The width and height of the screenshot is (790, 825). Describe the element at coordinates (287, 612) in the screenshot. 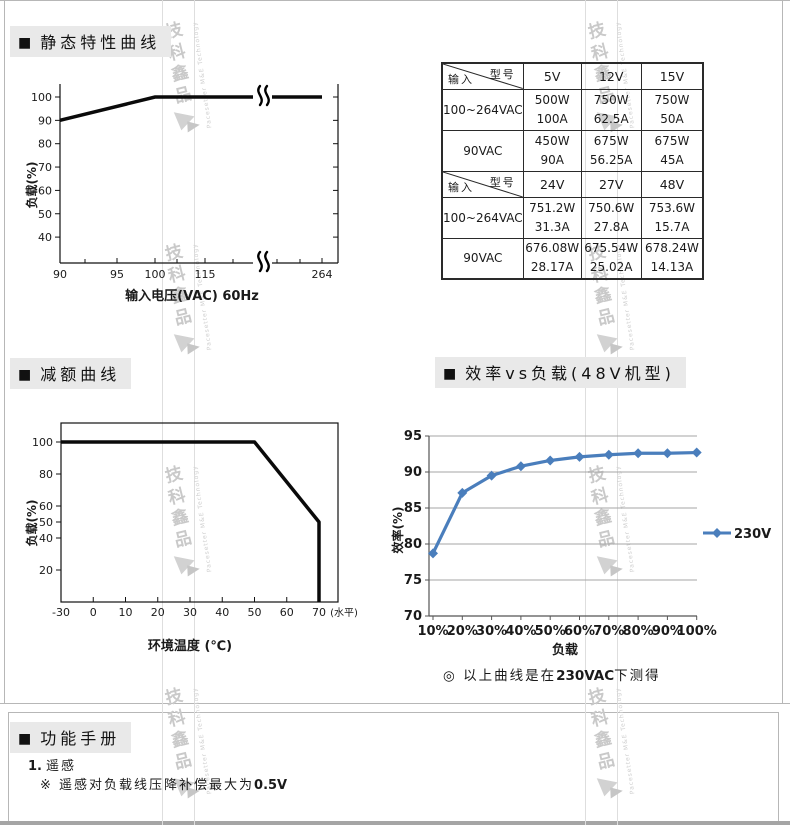

I see `x-tick-label: 60` at that location.